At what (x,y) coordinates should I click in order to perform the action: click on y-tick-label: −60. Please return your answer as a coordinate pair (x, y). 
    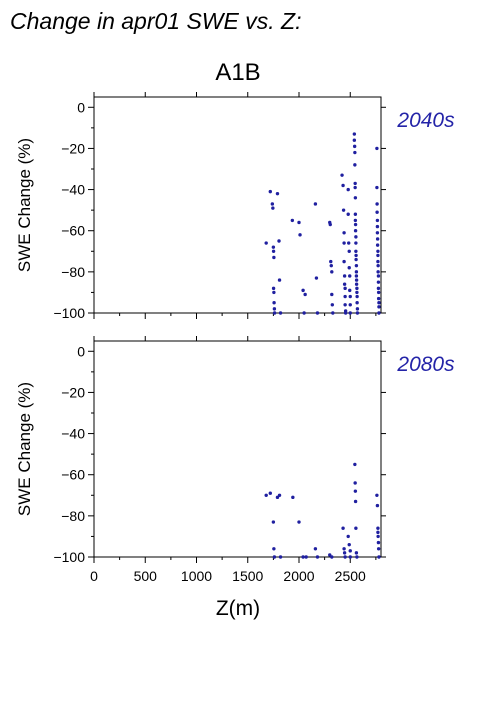
    Looking at the image, I should click on (73, 231).